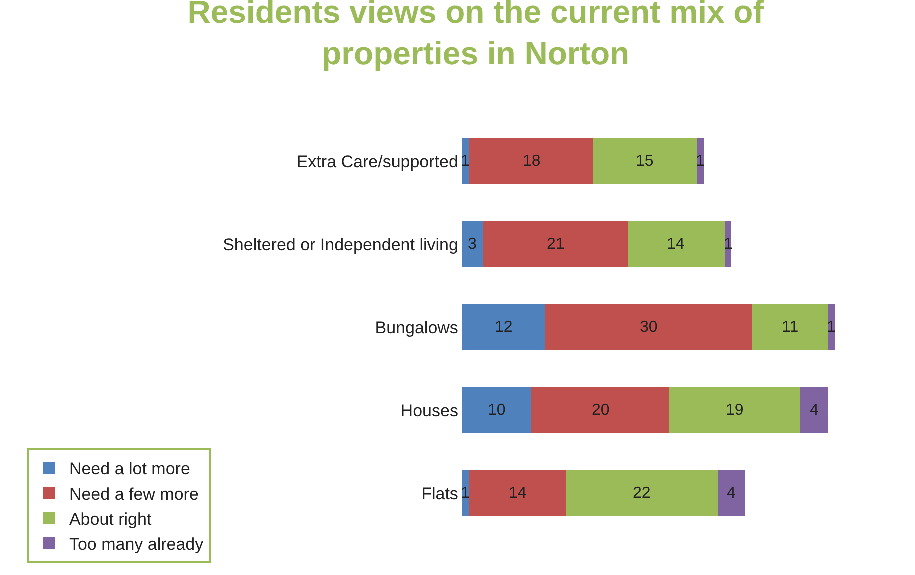  I want to click on data-label: 12, so click(504, 327).